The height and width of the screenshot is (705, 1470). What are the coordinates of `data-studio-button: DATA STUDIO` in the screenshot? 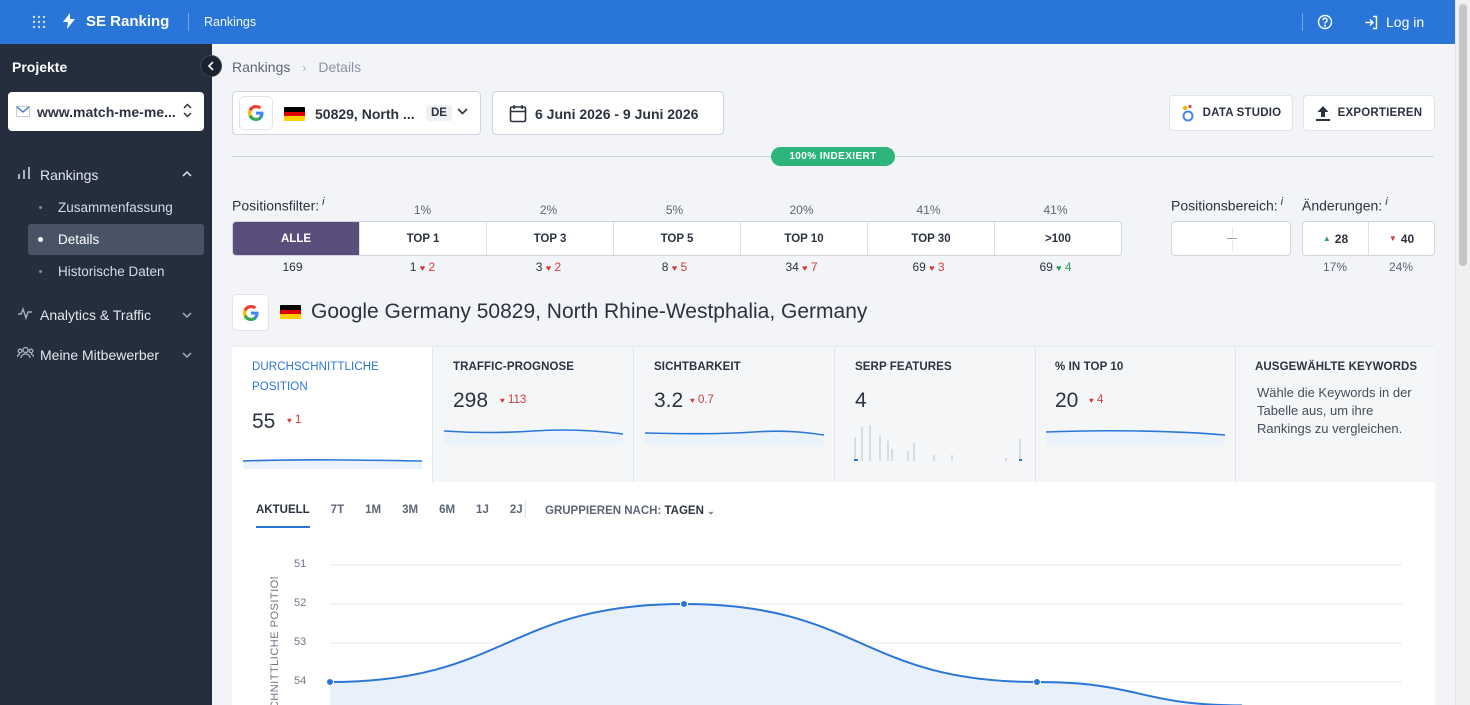 It's located at (1231, 113).